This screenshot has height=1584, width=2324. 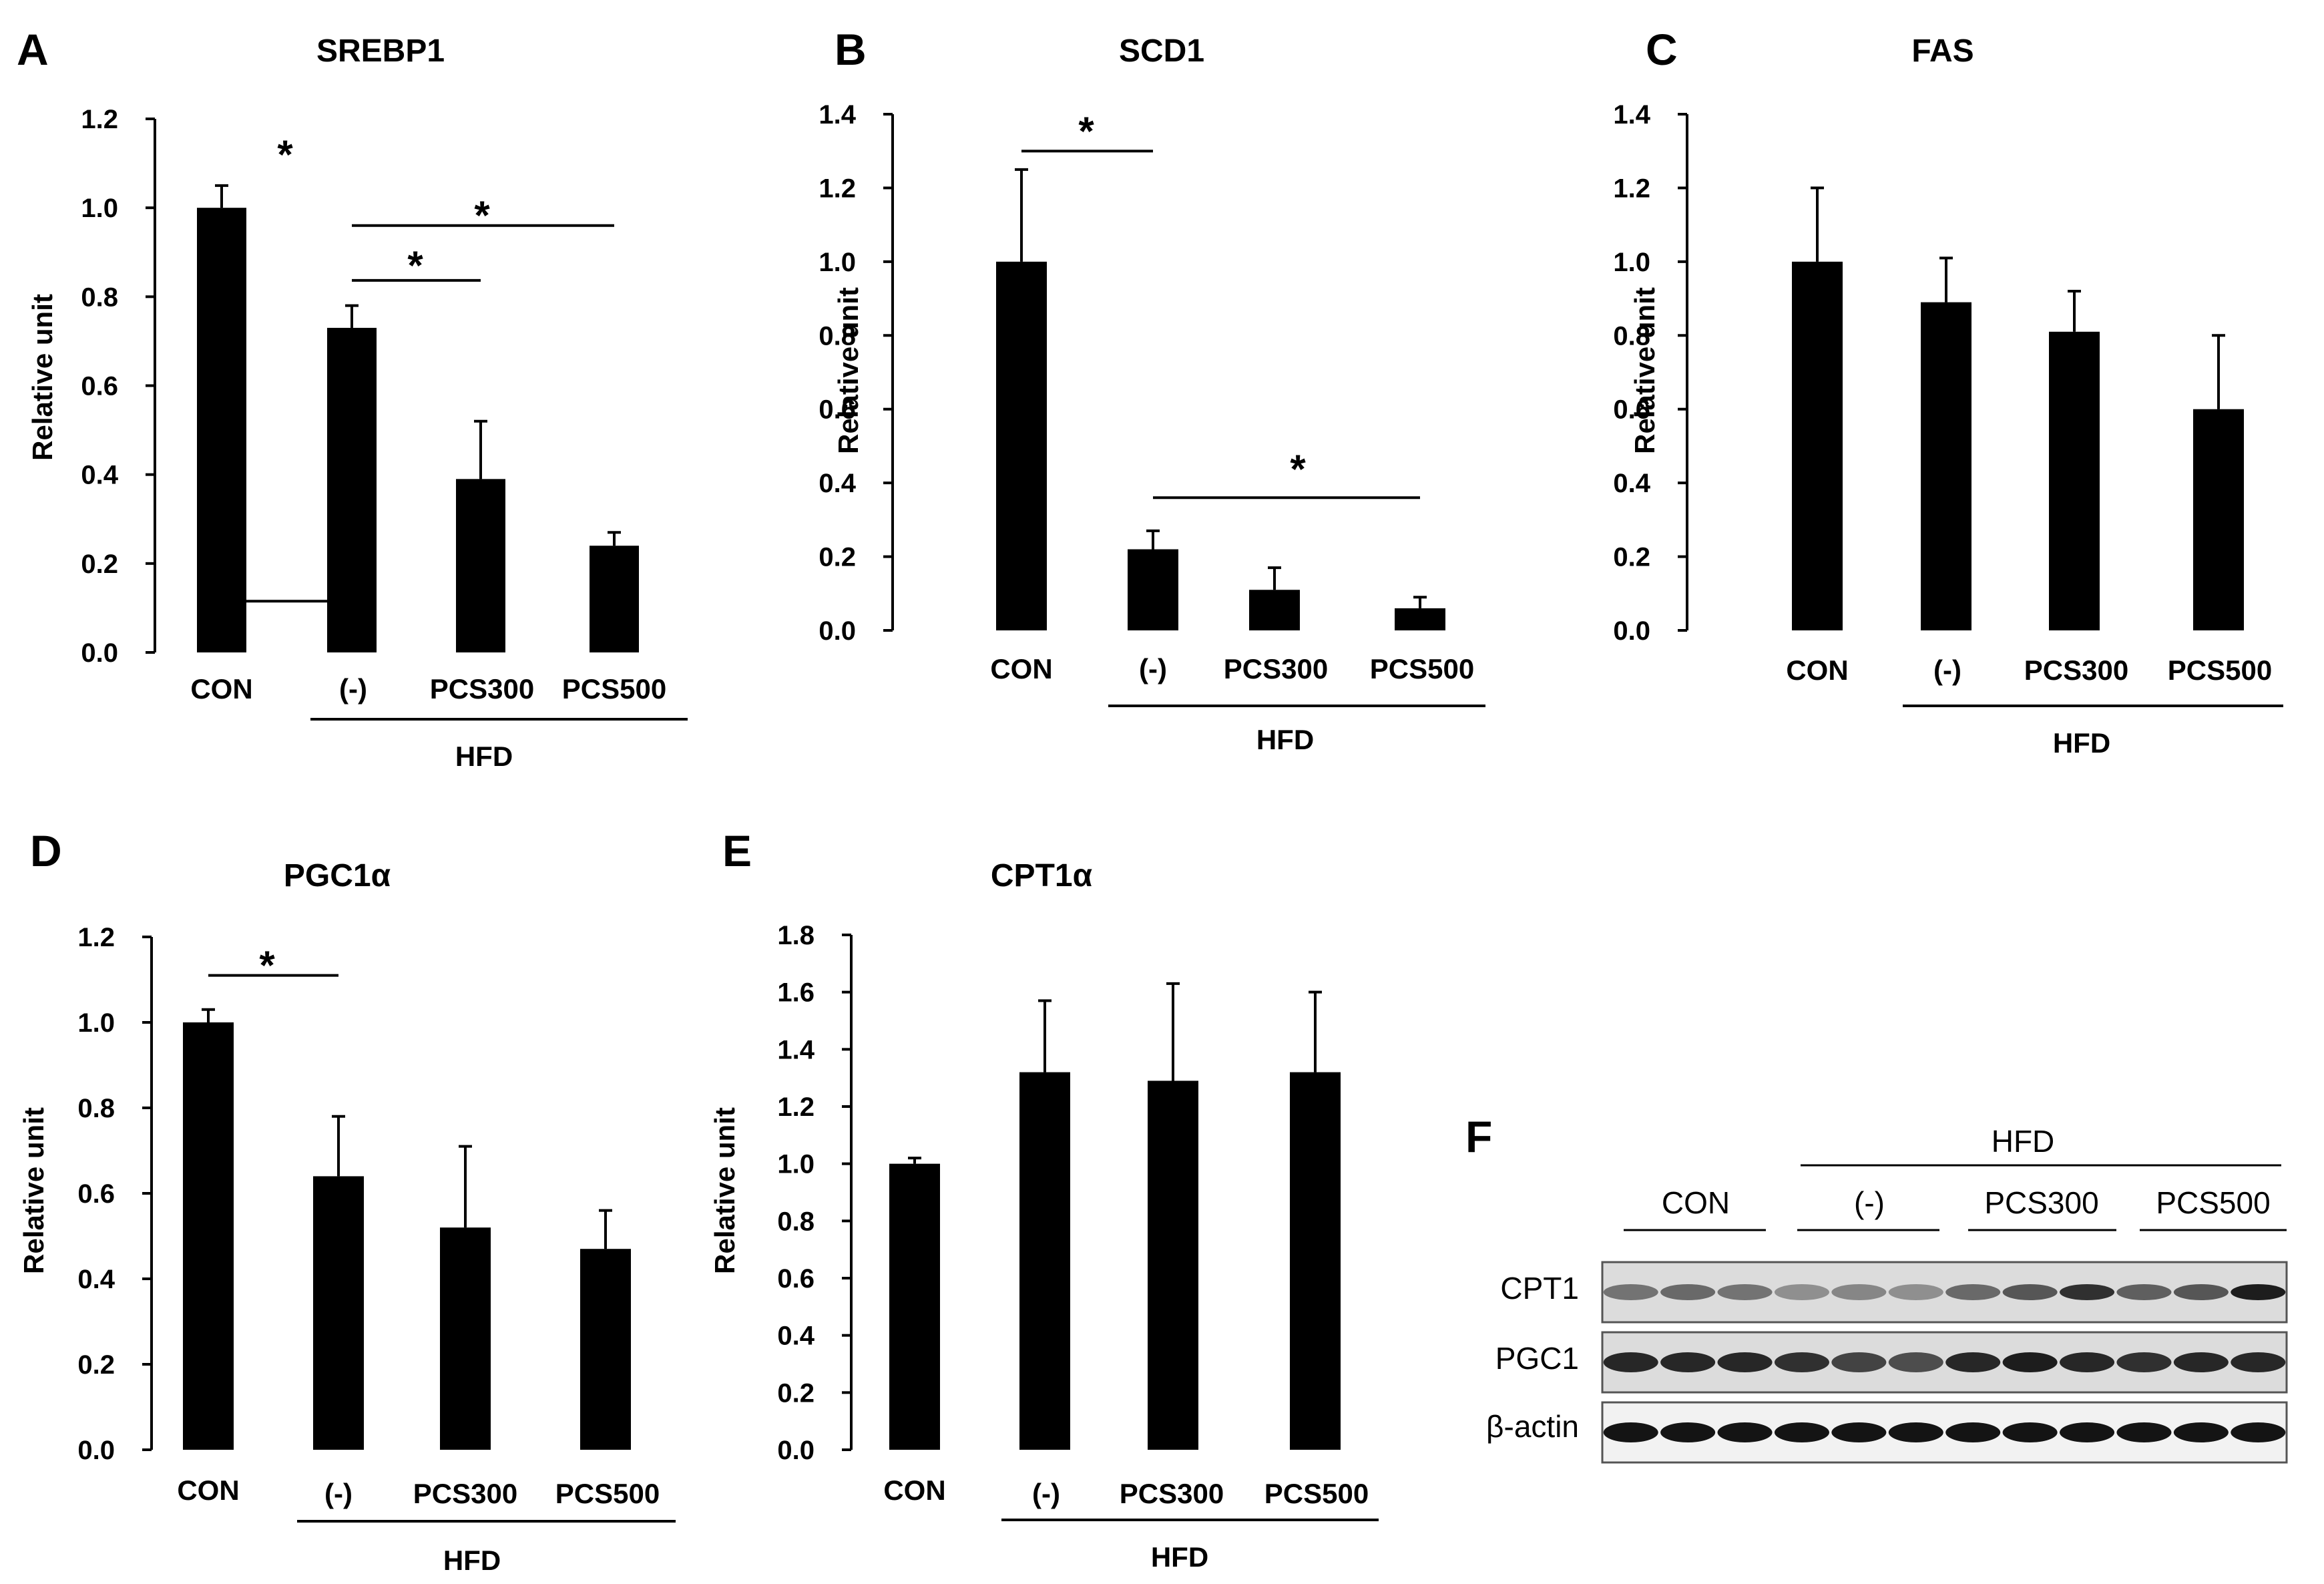 I want to click on blot-strip, so click(x=1944, y=1292).